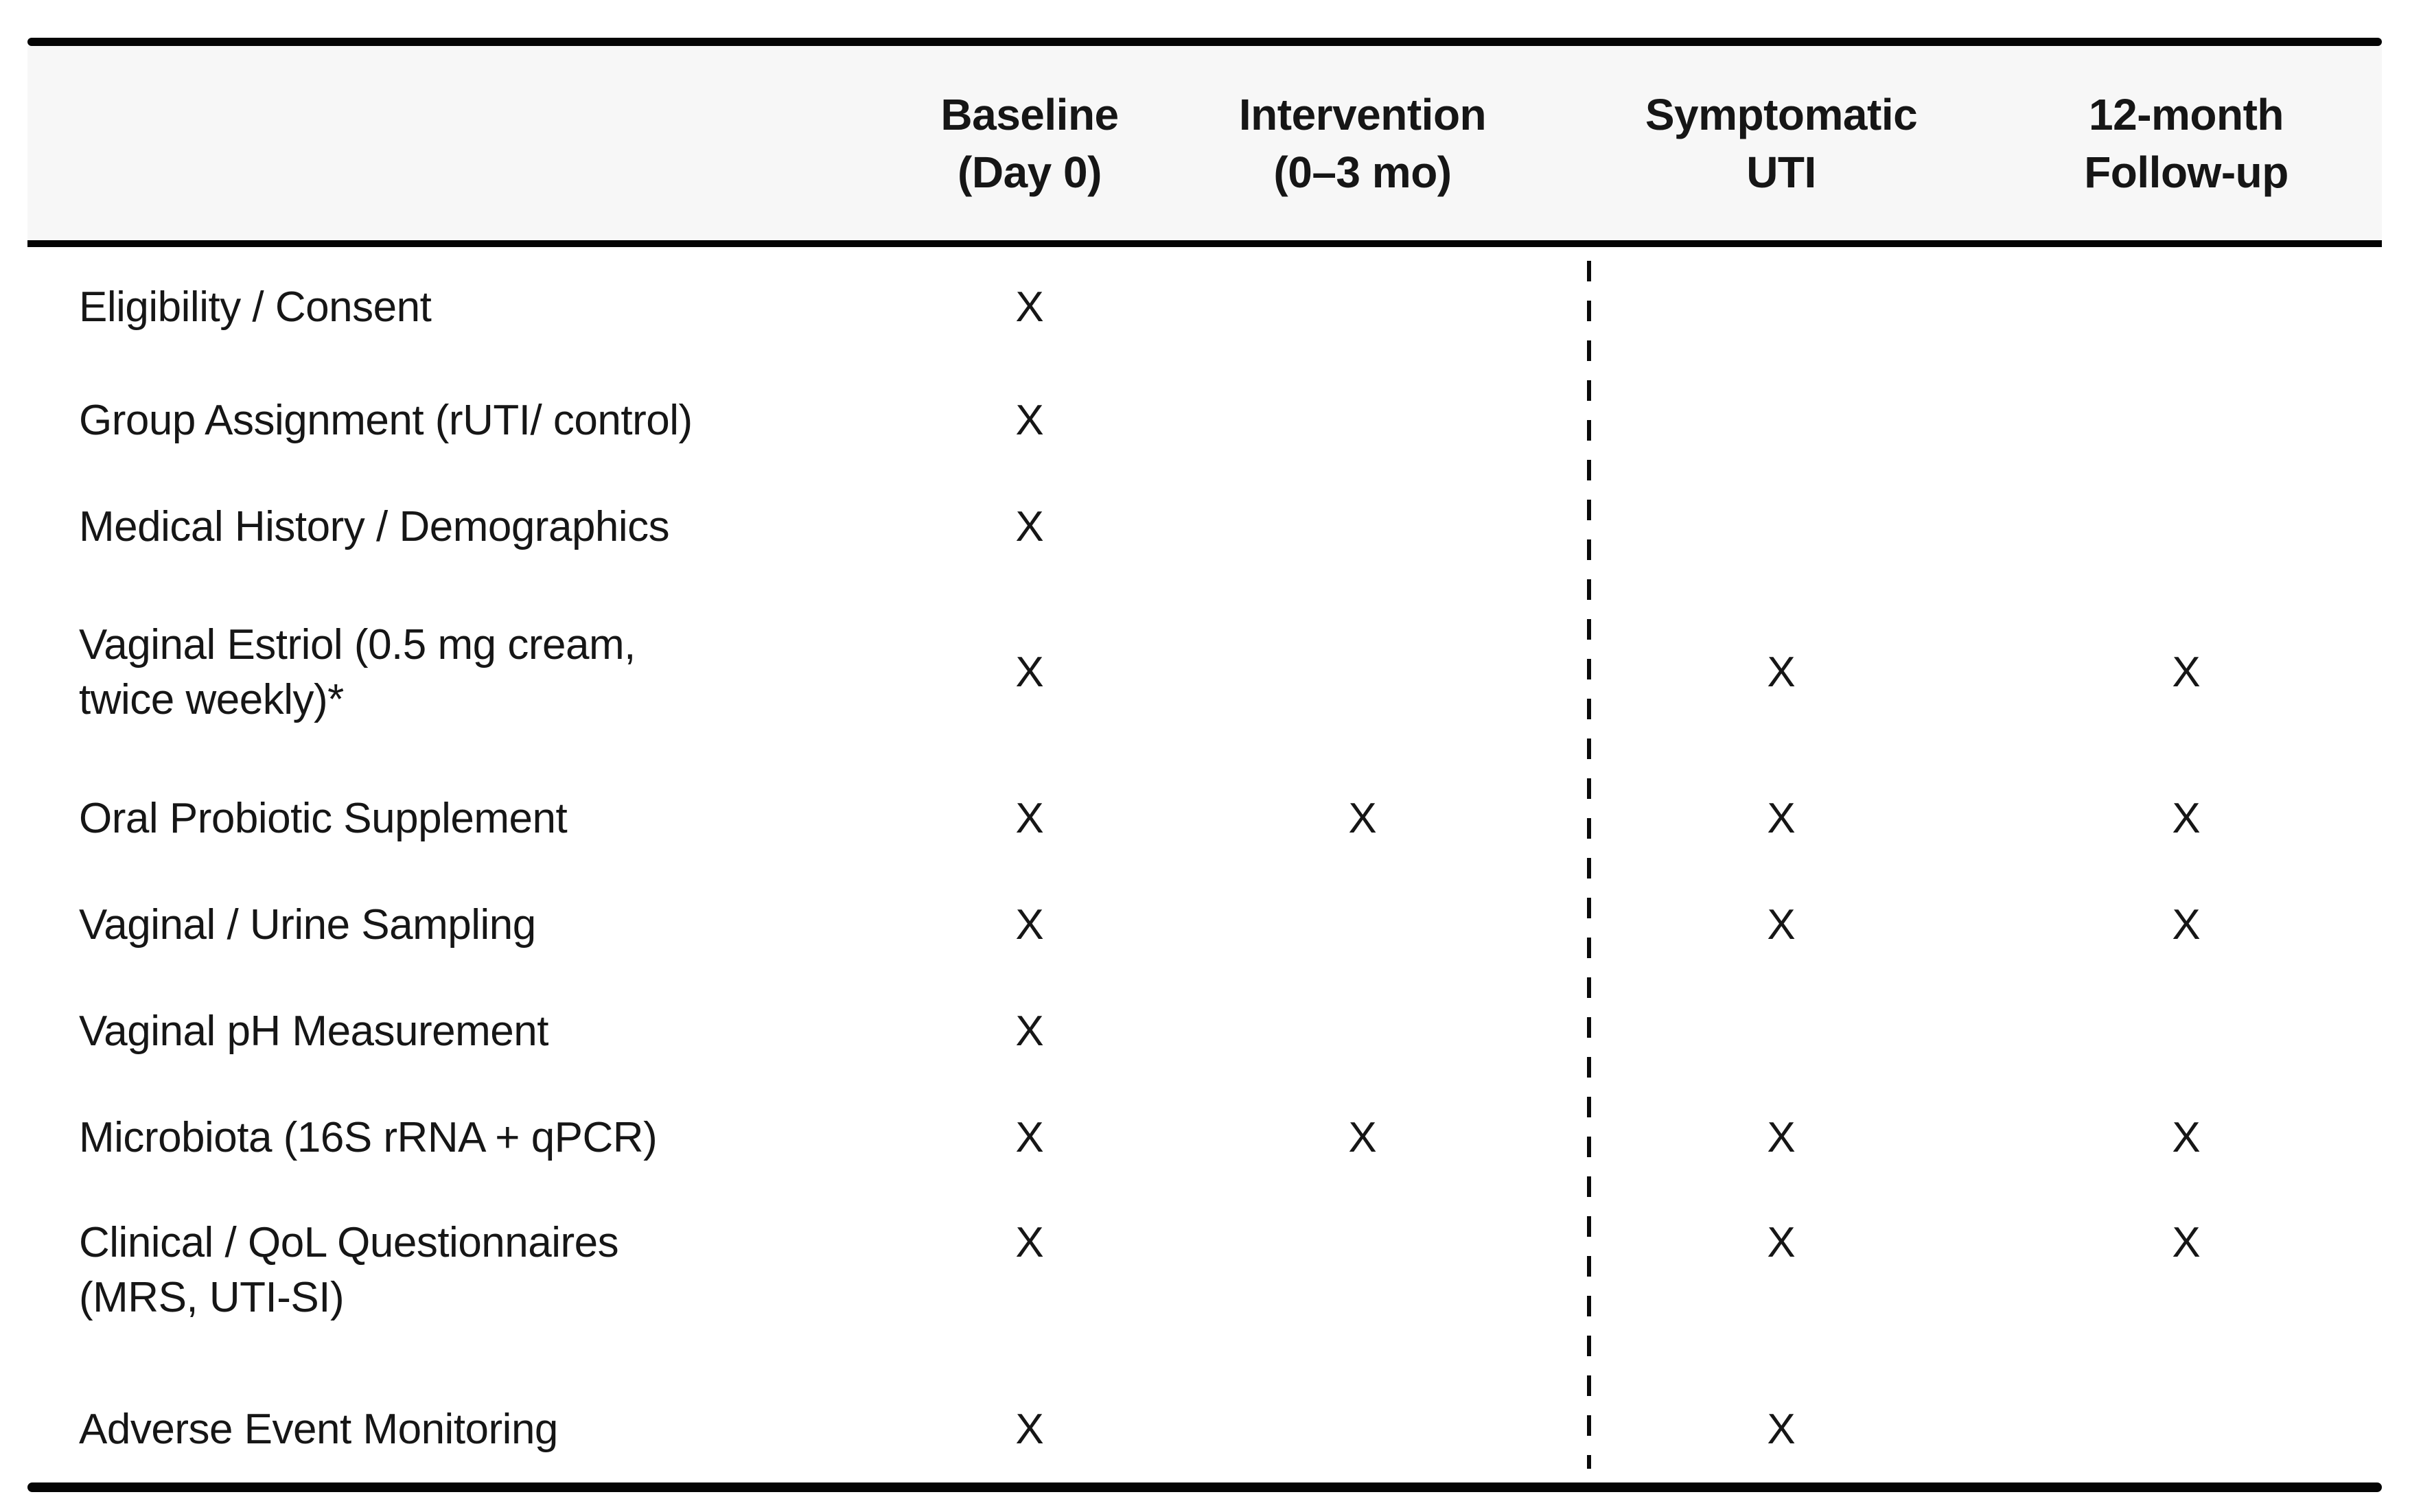  I want to click on column-header-line2: UTI, so click(1781, 172).